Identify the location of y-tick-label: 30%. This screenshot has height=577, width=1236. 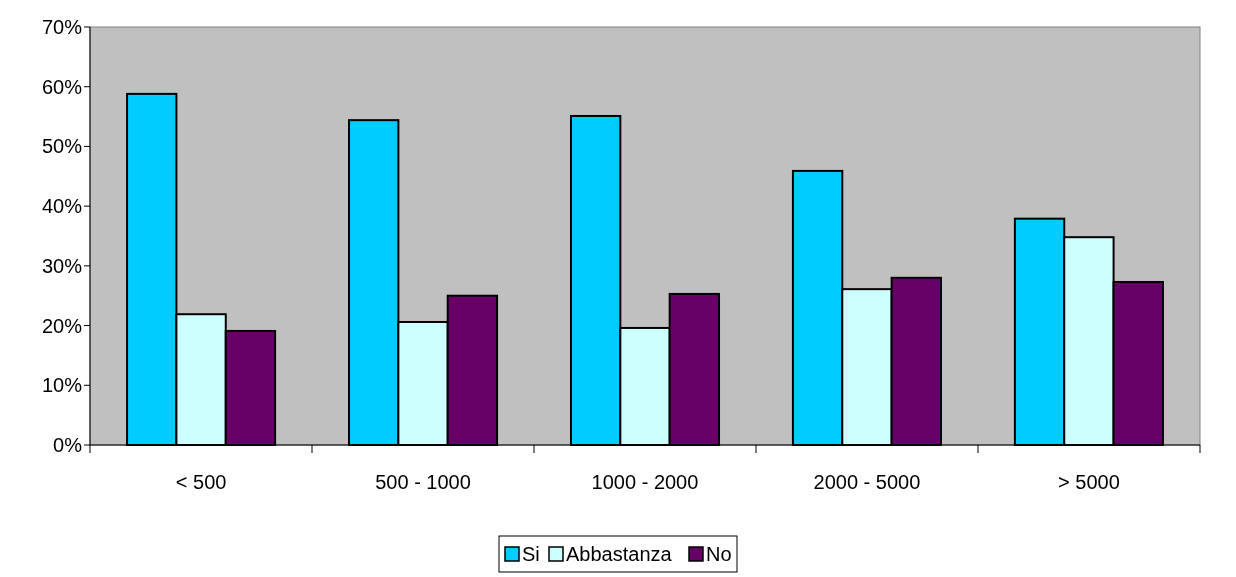
(62, 265).